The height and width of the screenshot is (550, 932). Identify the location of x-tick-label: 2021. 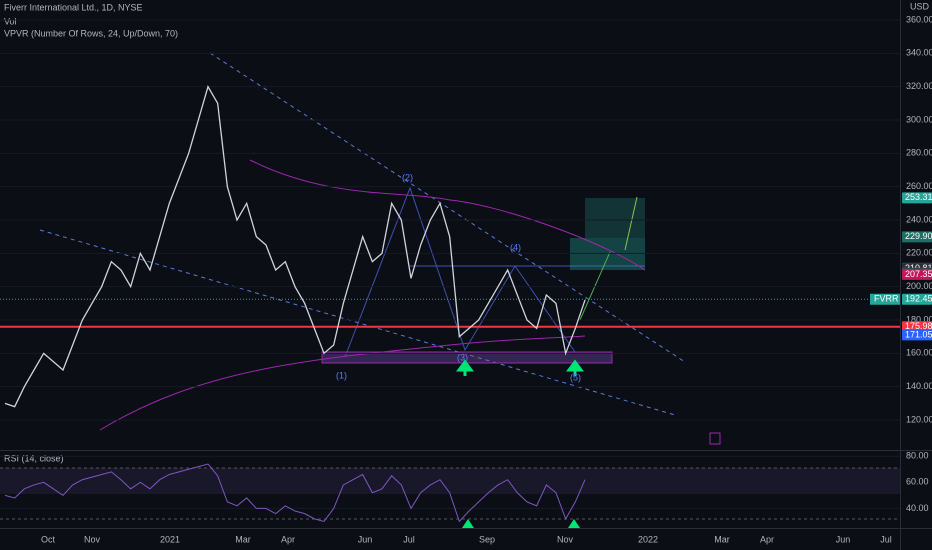
(170, 539).